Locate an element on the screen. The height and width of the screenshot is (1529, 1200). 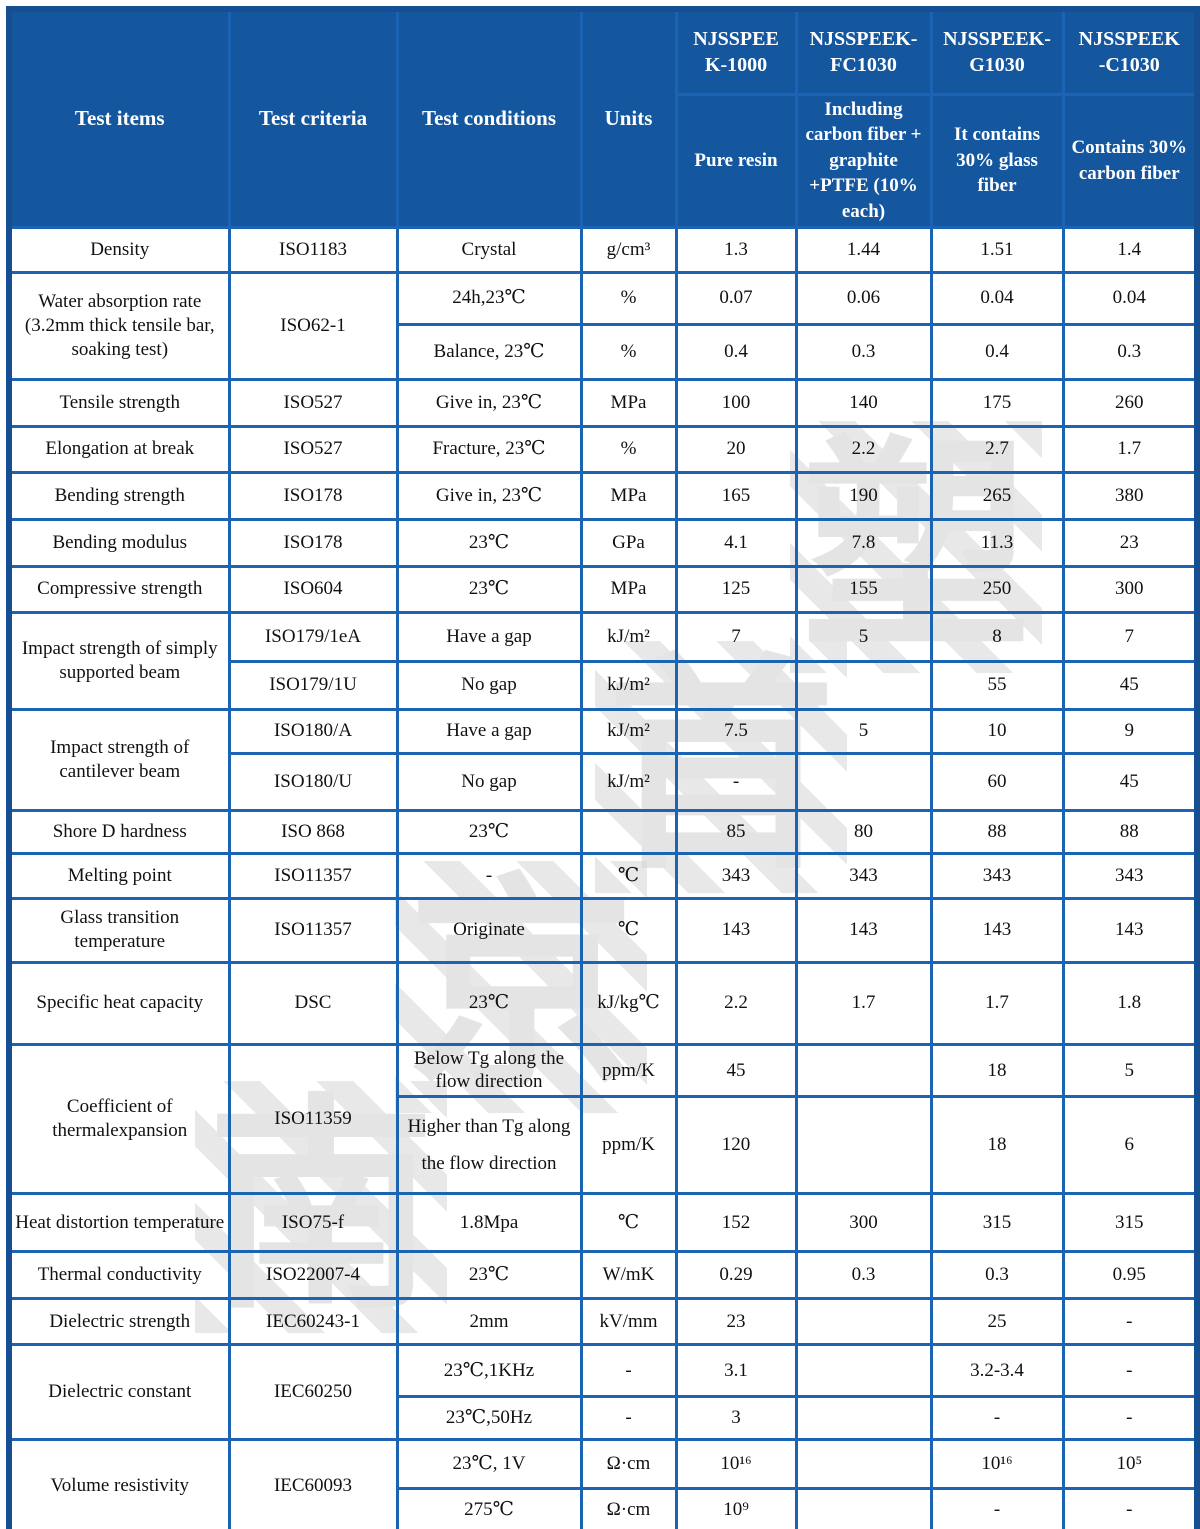
table-cell: 88 is located at coordinates (997, 831).